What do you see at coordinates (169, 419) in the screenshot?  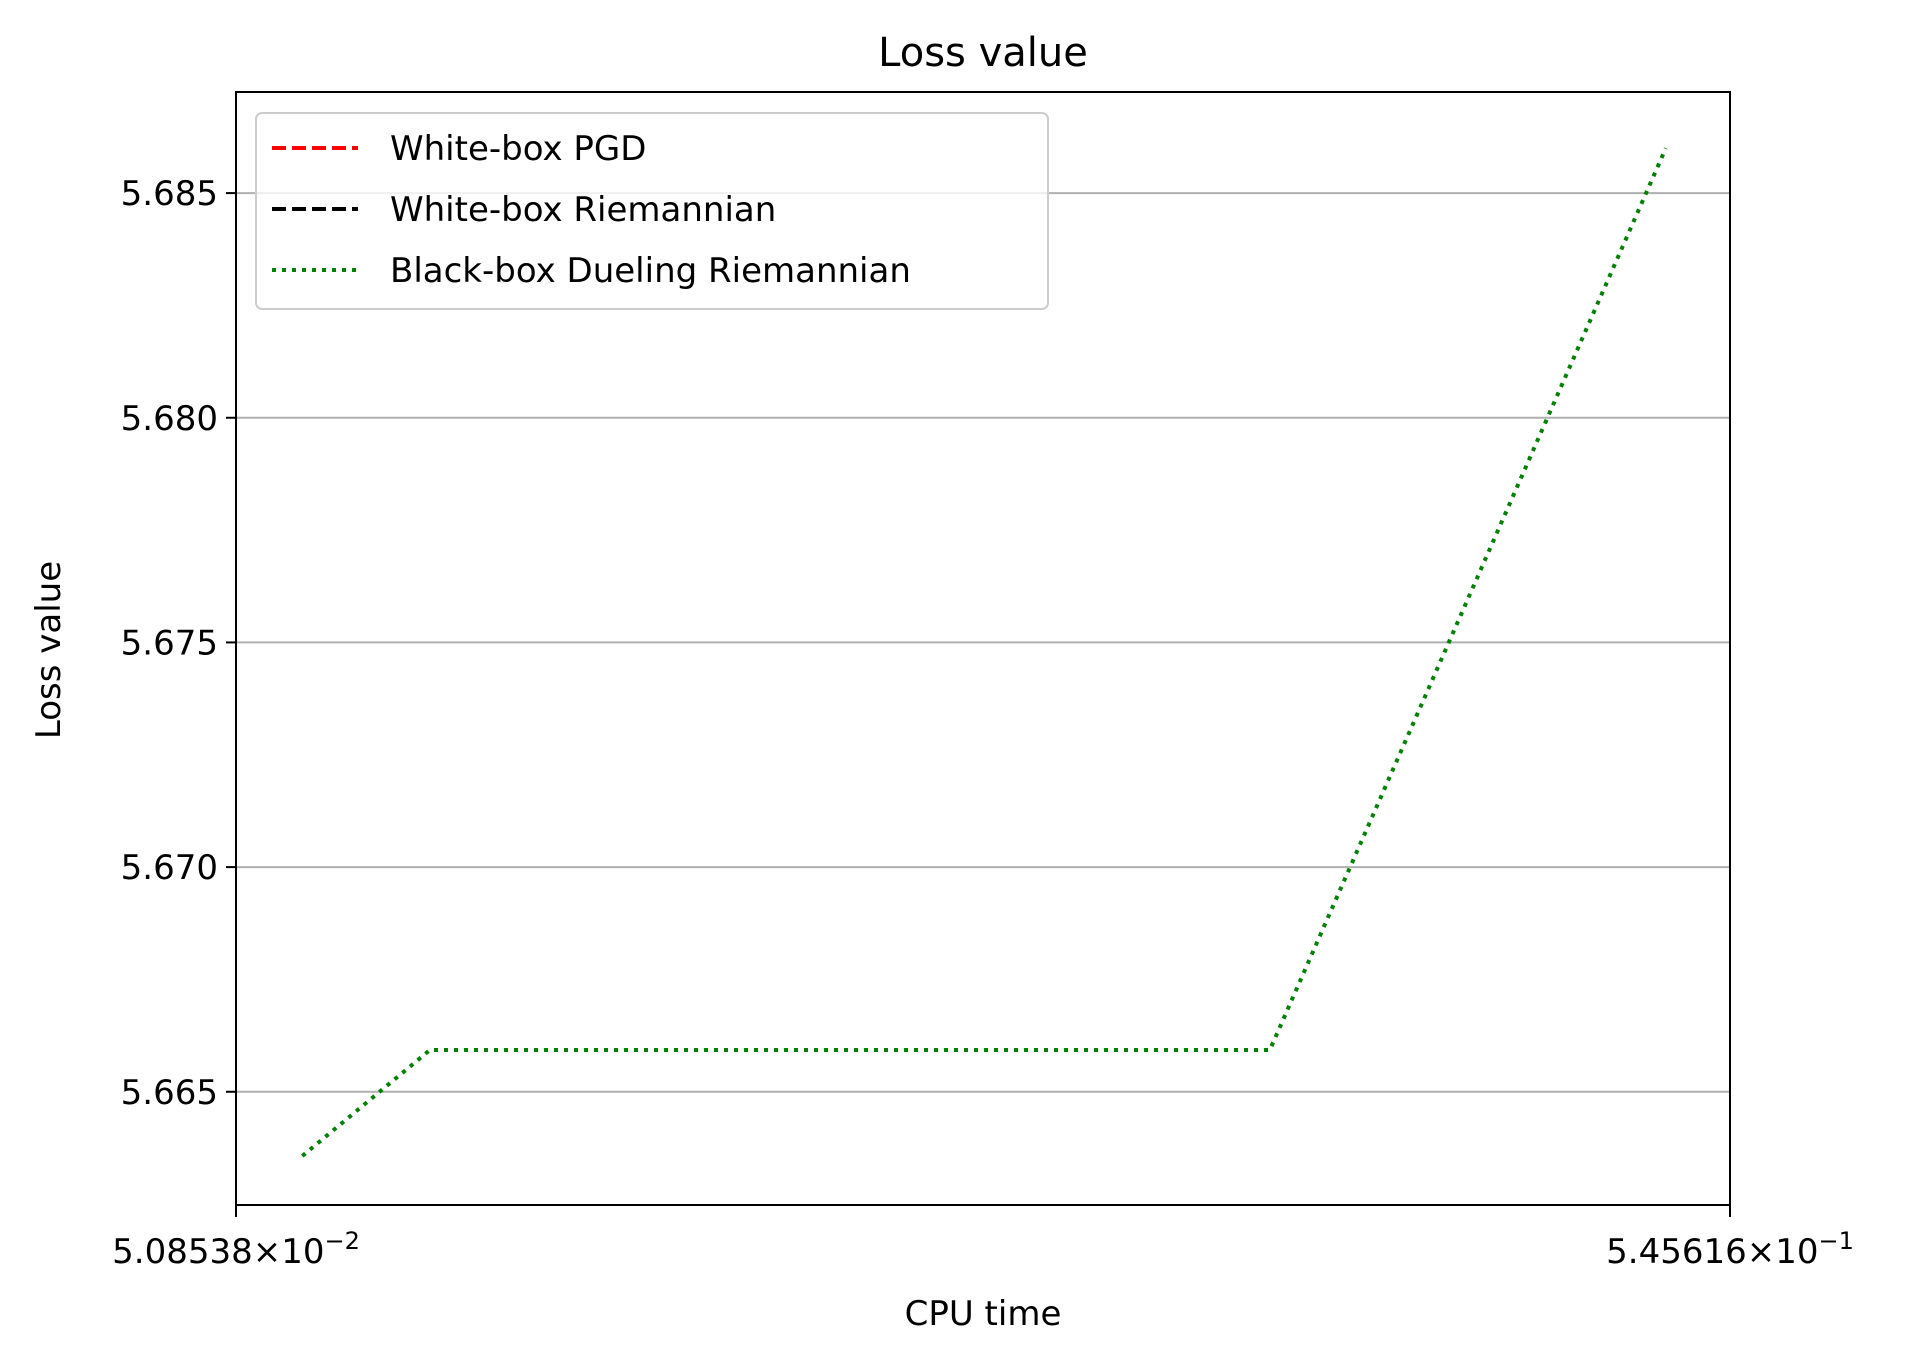 I see `y-tick-label: 5.680` at bounding box center [169, 419].